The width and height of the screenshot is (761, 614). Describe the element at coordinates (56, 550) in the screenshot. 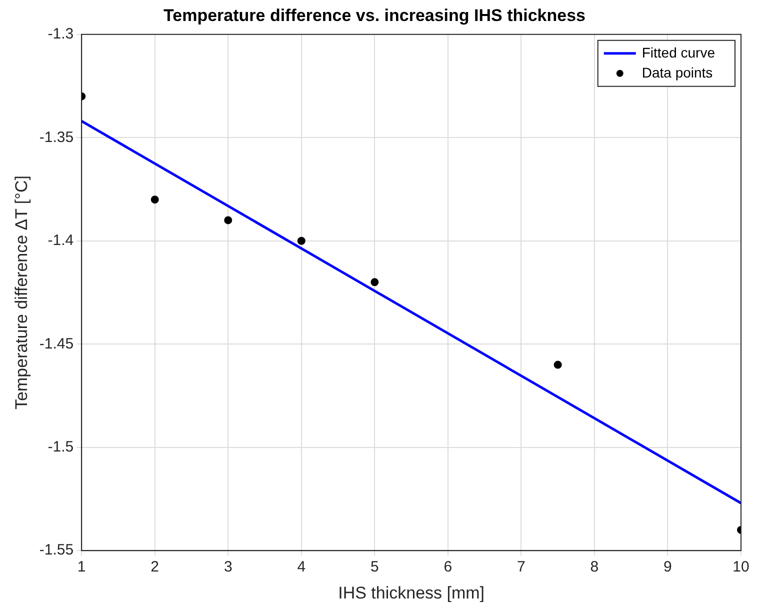

I see `y-tick-label: -1.55` at that location.